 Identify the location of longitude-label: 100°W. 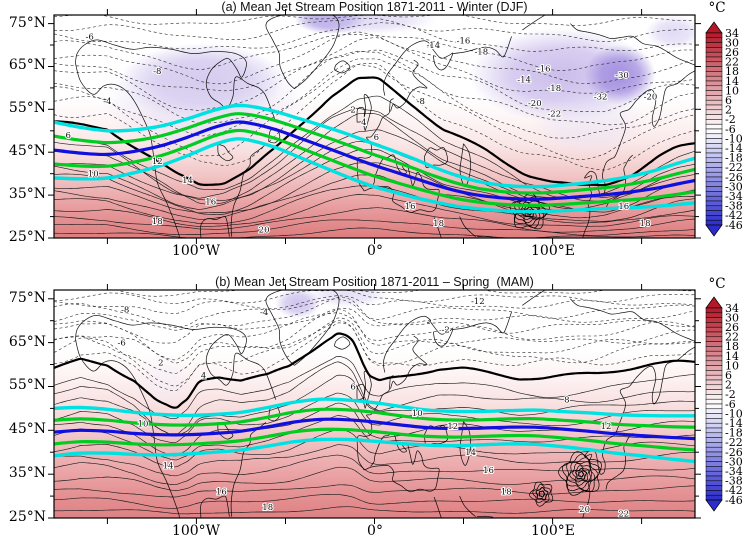
(196, 251).